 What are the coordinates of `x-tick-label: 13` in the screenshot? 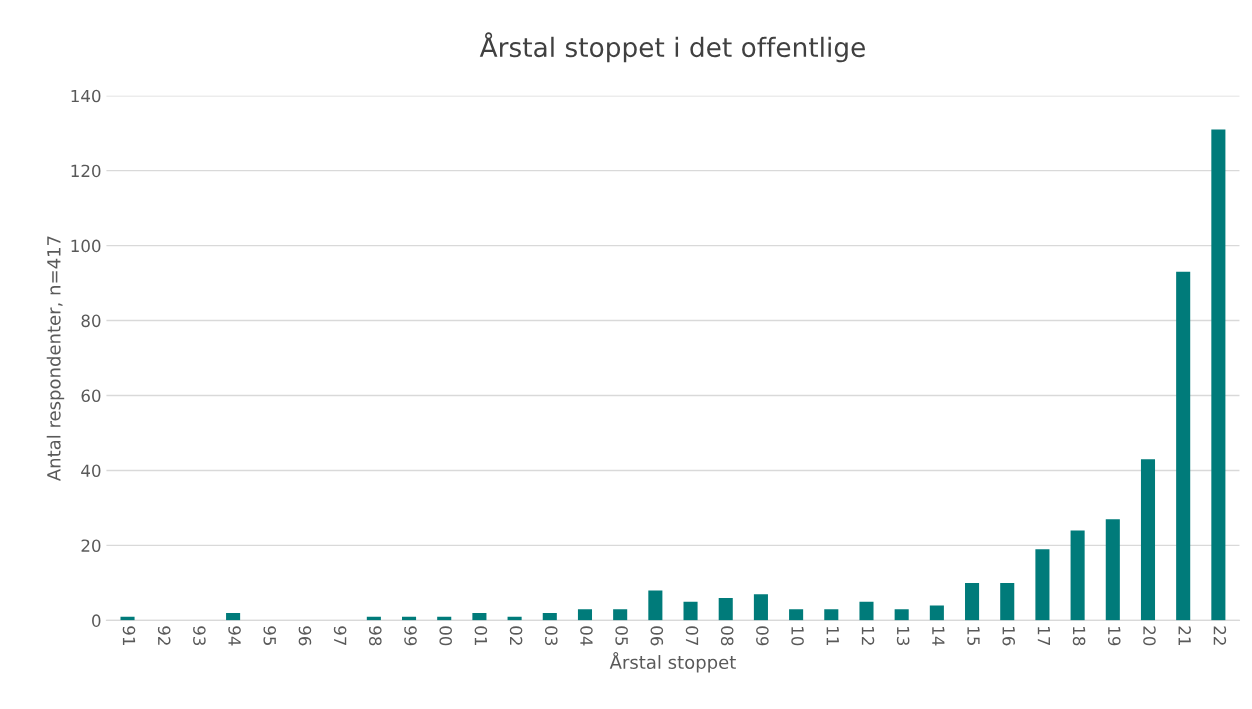 It's located at (903, 636).